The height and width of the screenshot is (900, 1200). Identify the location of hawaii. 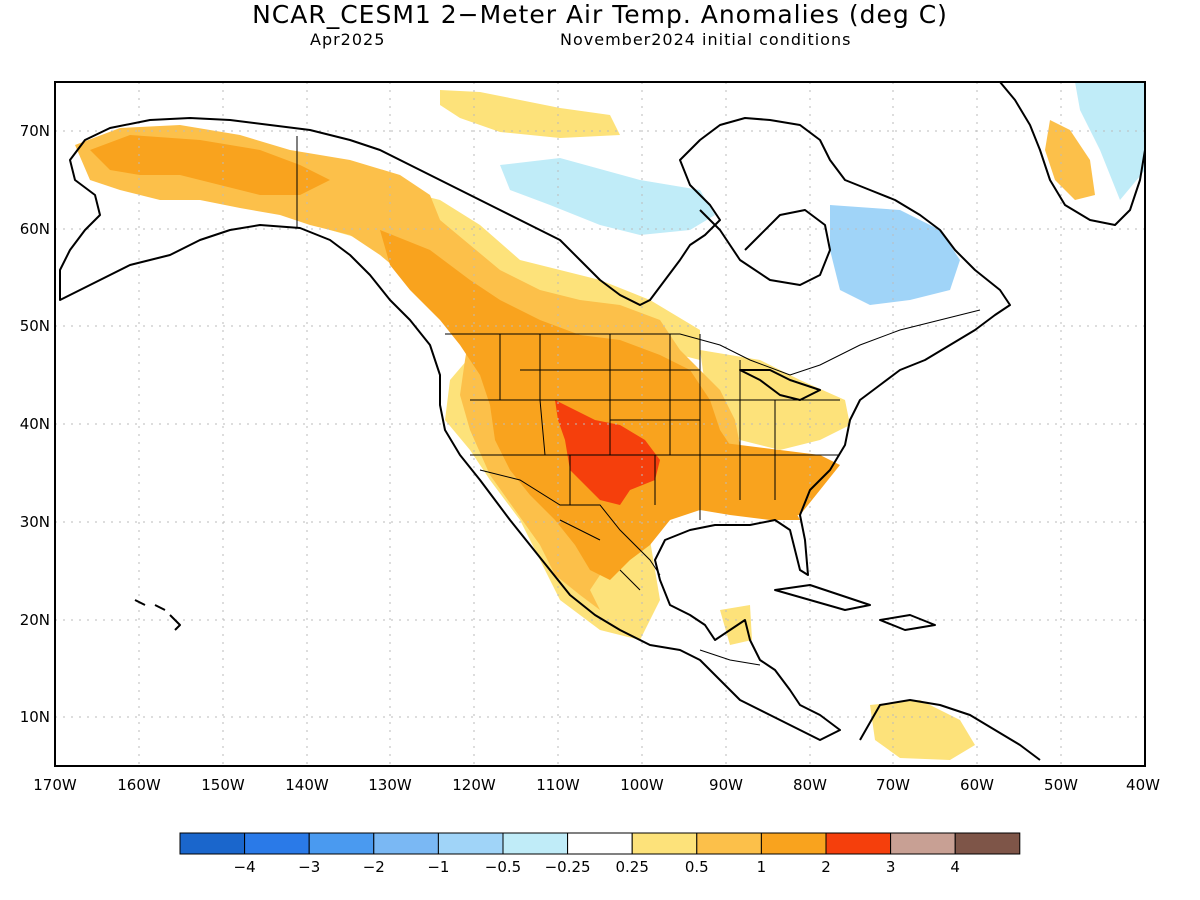
(157, 615).